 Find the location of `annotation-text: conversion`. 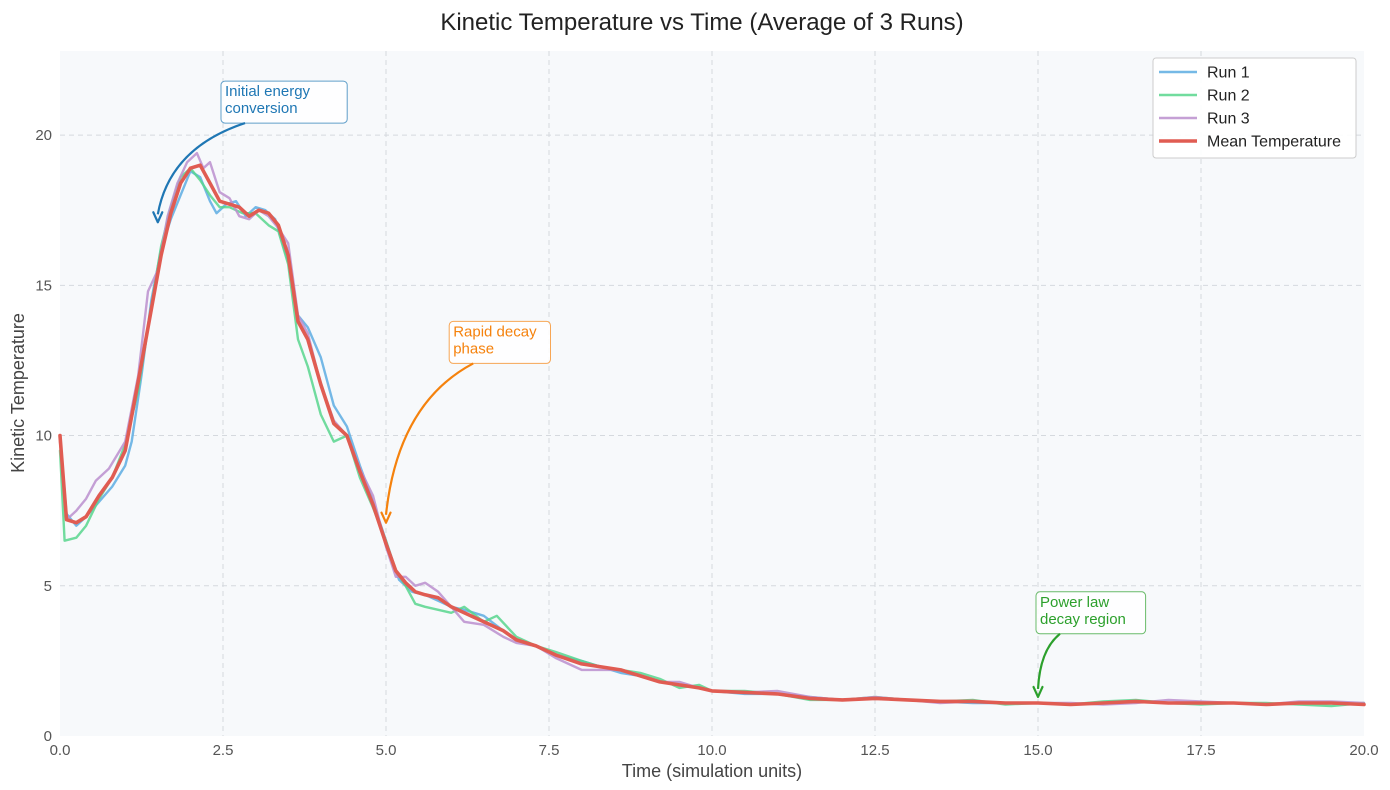

annotation-text: conversion is located at coordinates (261, 108).